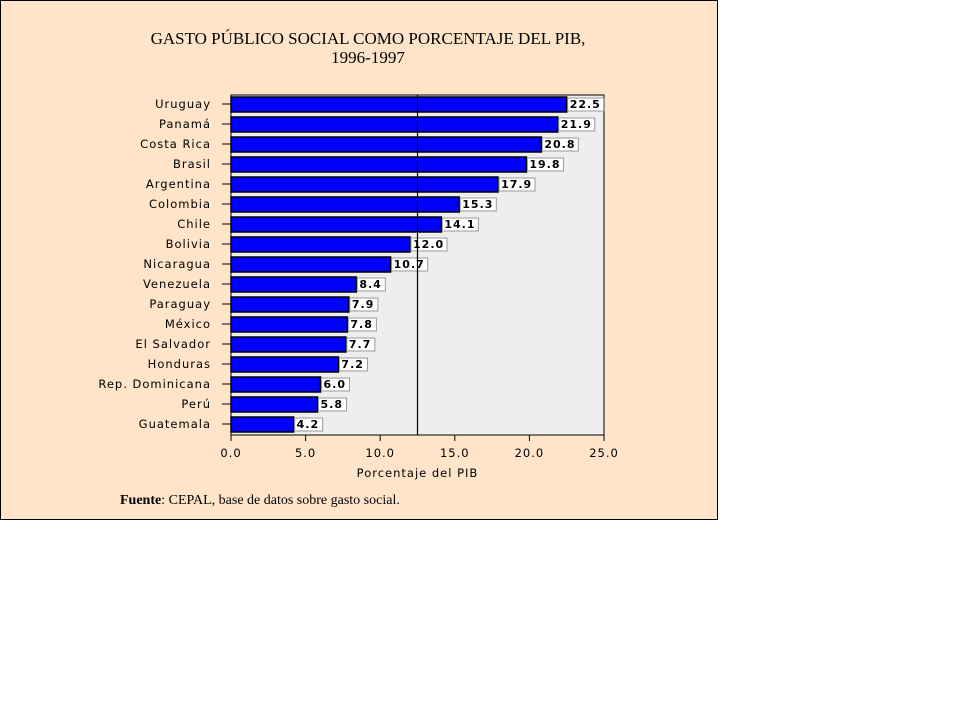 The width and height of the screenshot is (959, 719). Describe the element at coordinates (141, 500) in the screenshot. I see `source-label: Fuente` at that location.